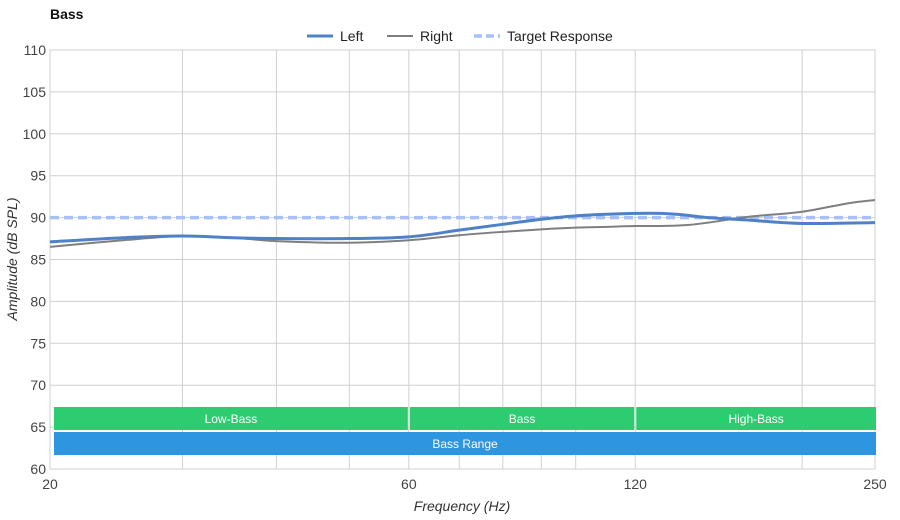 This screenshot has height=520, width=900. I want to click on y-tick-label: 110, so click(35, 50).